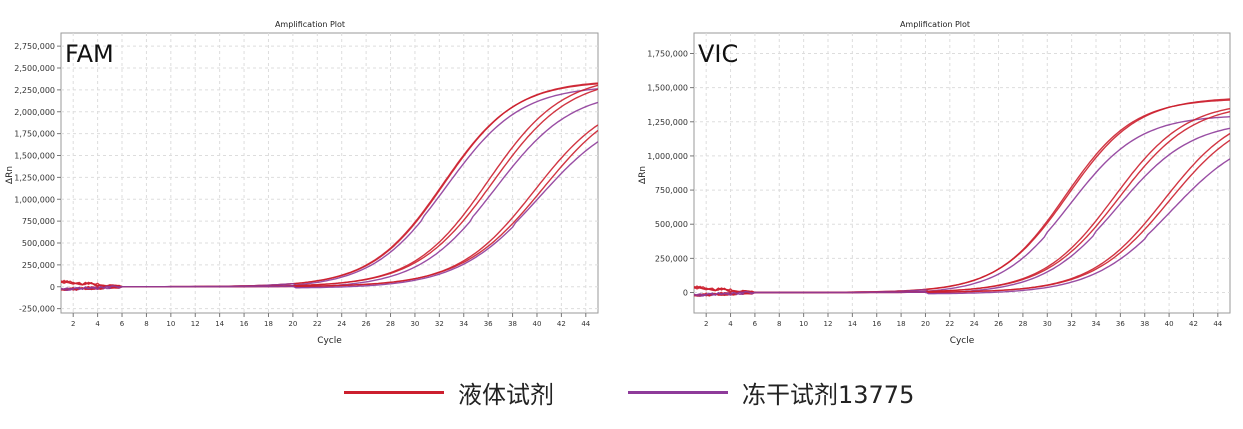 The height and width of the screenshot is (429, 1243). I want to click on y-tick-label: -250,000, so click(37, 309).